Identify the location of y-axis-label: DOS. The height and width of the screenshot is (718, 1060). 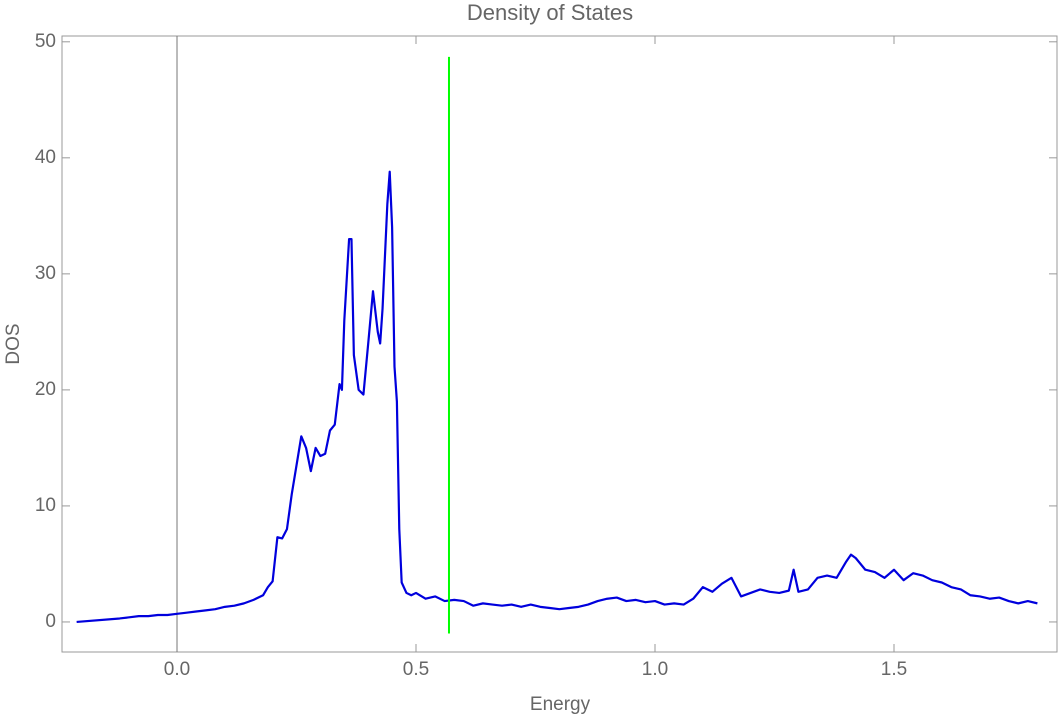
(13, 343).